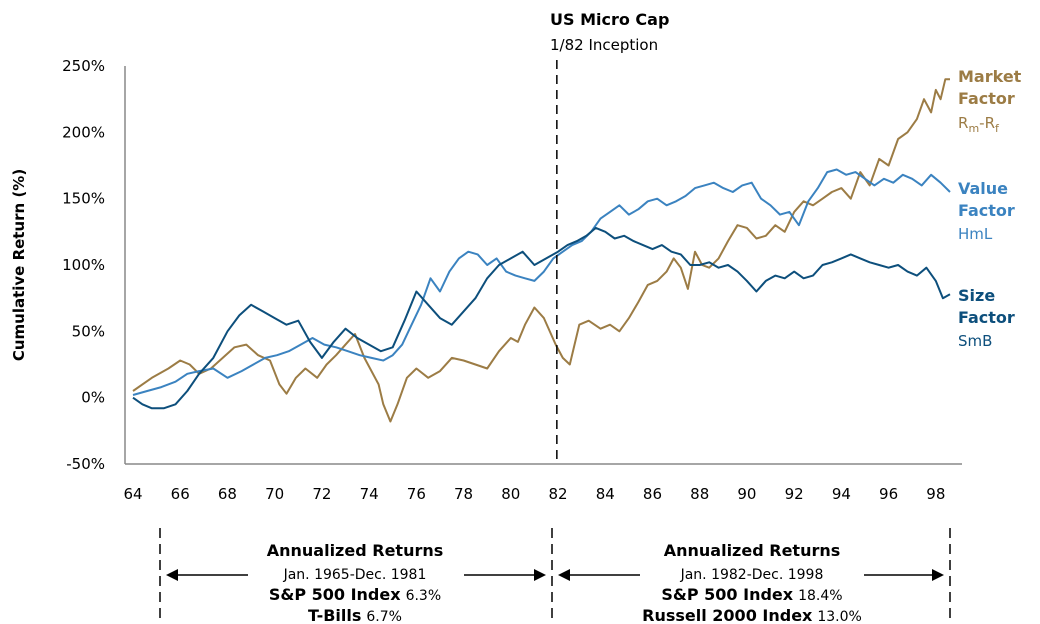  What do you see at coordinates (841, 494) in the screenshot?
I see `x-tick-label: 94` at bounding box center [841, 494].